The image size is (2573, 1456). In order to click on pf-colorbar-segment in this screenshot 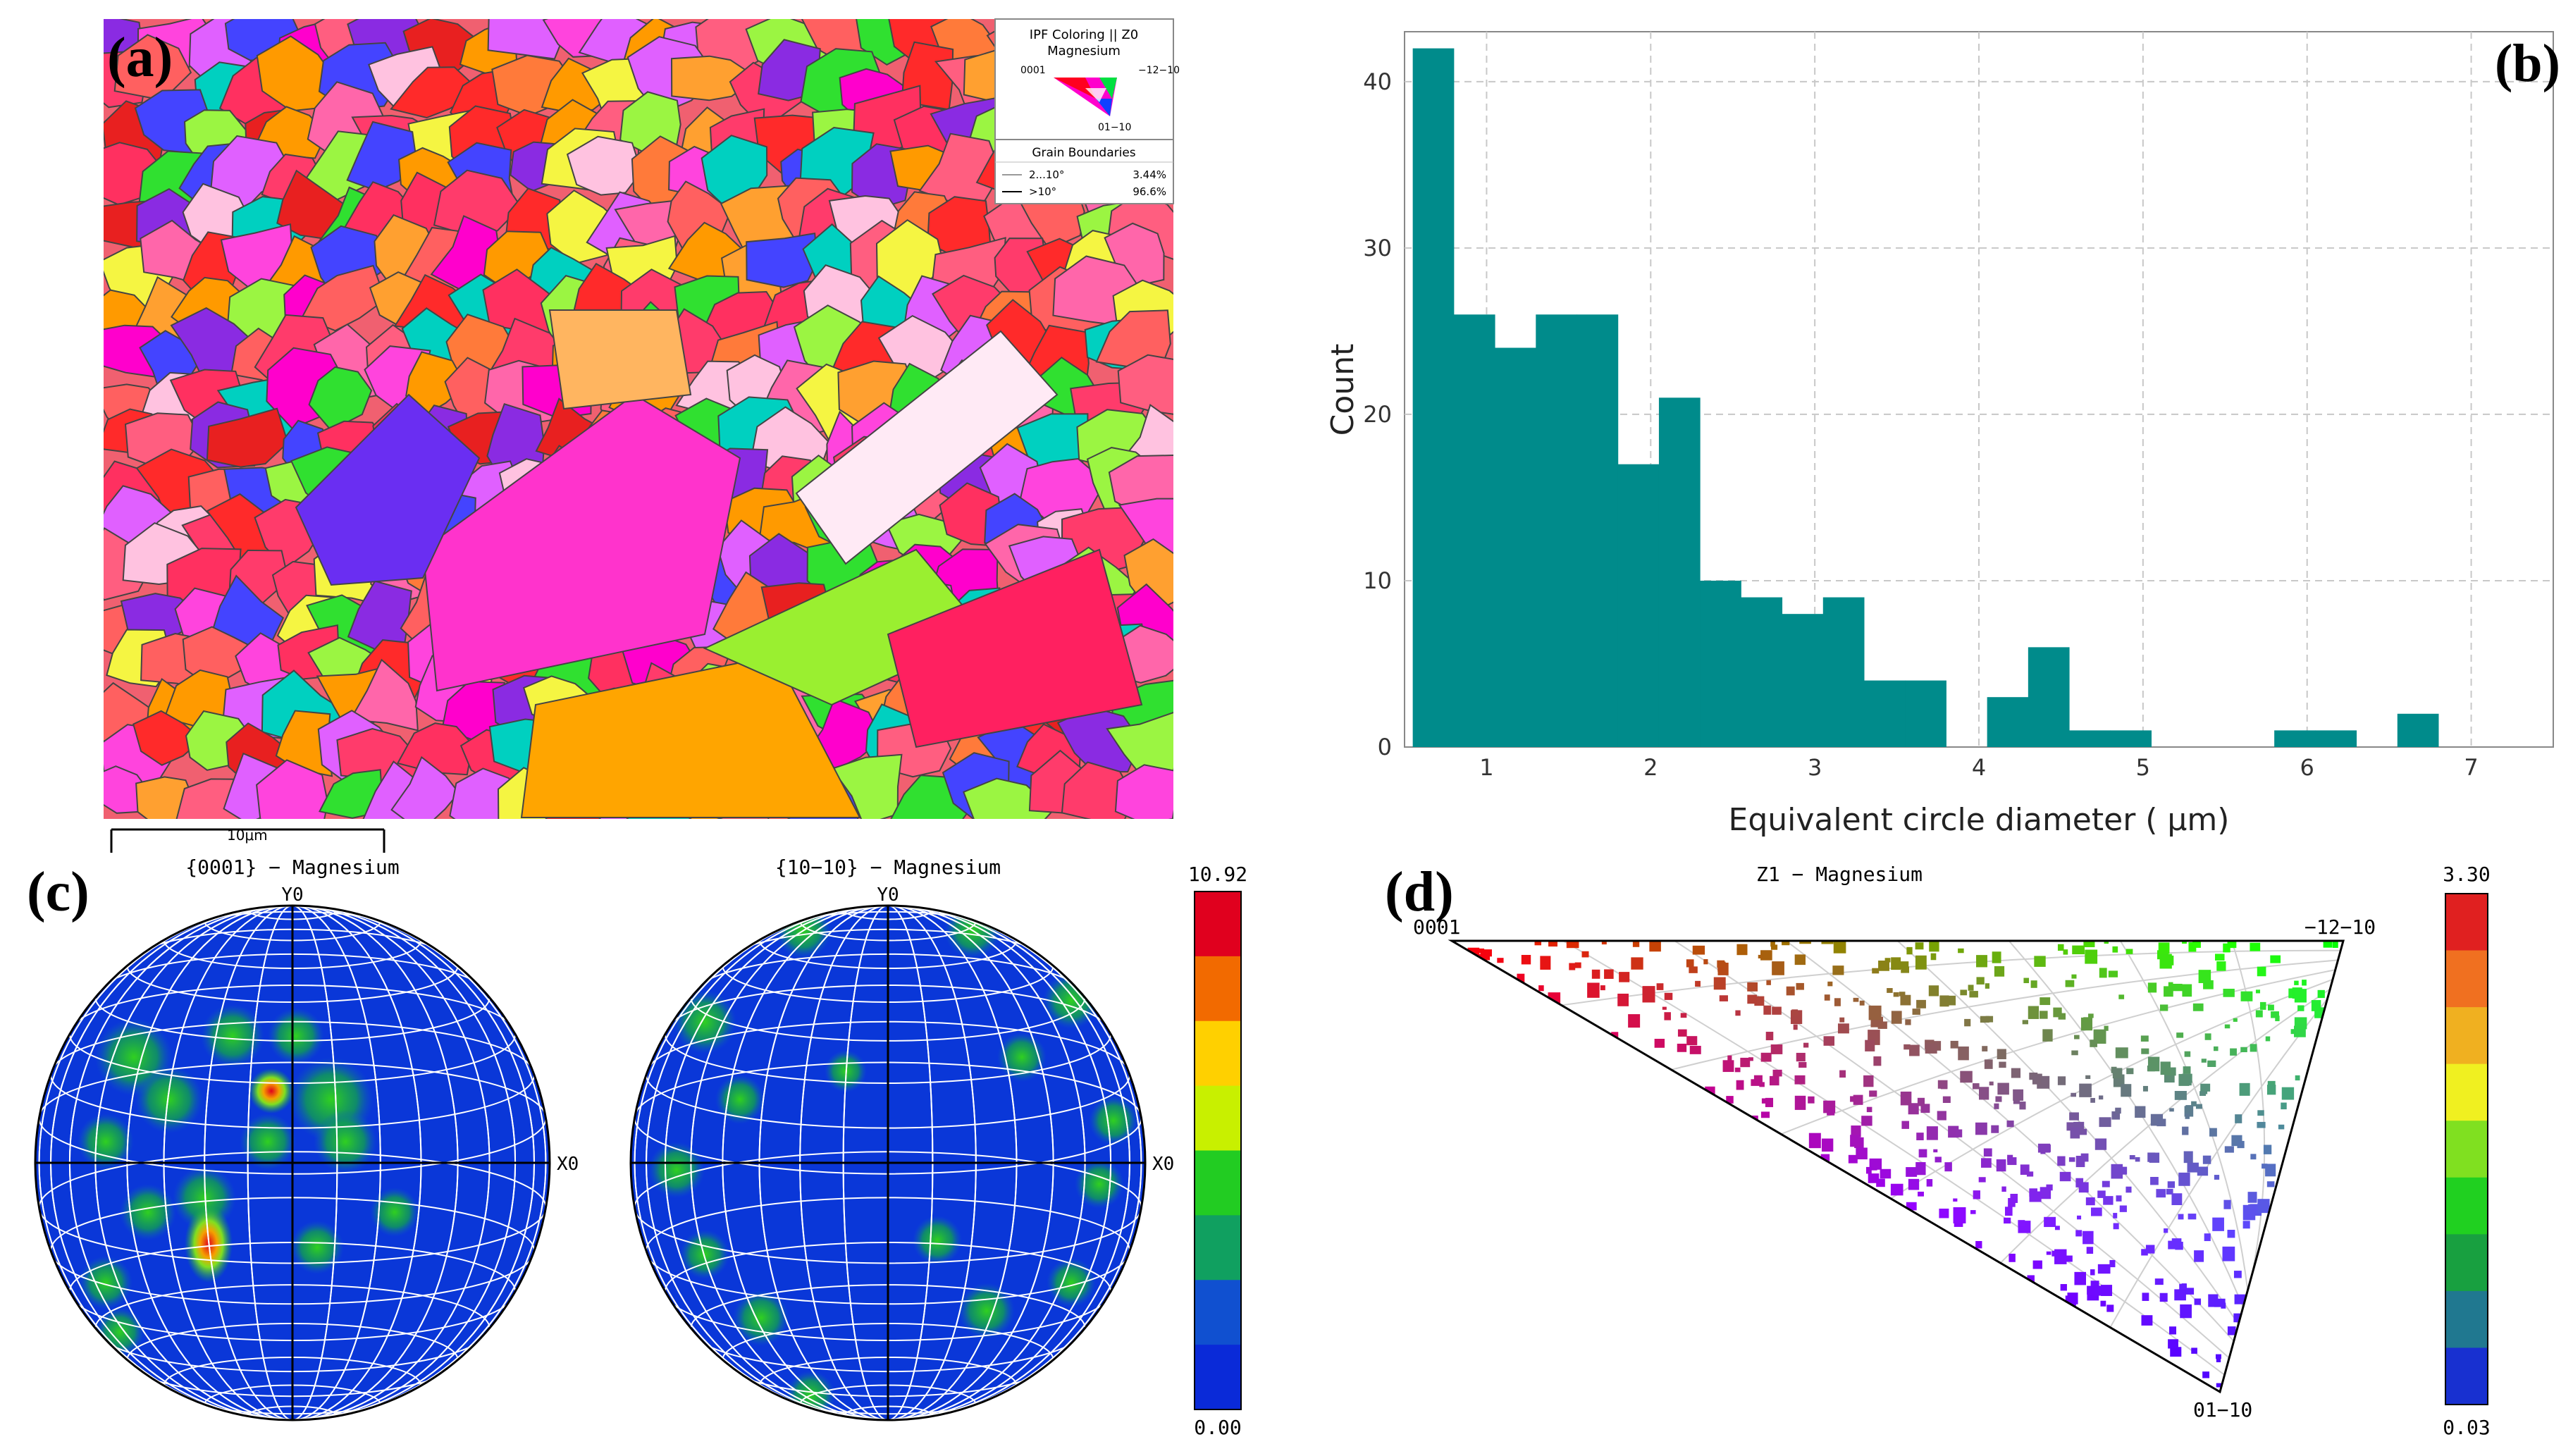, I will do `click(1218, 989)`.